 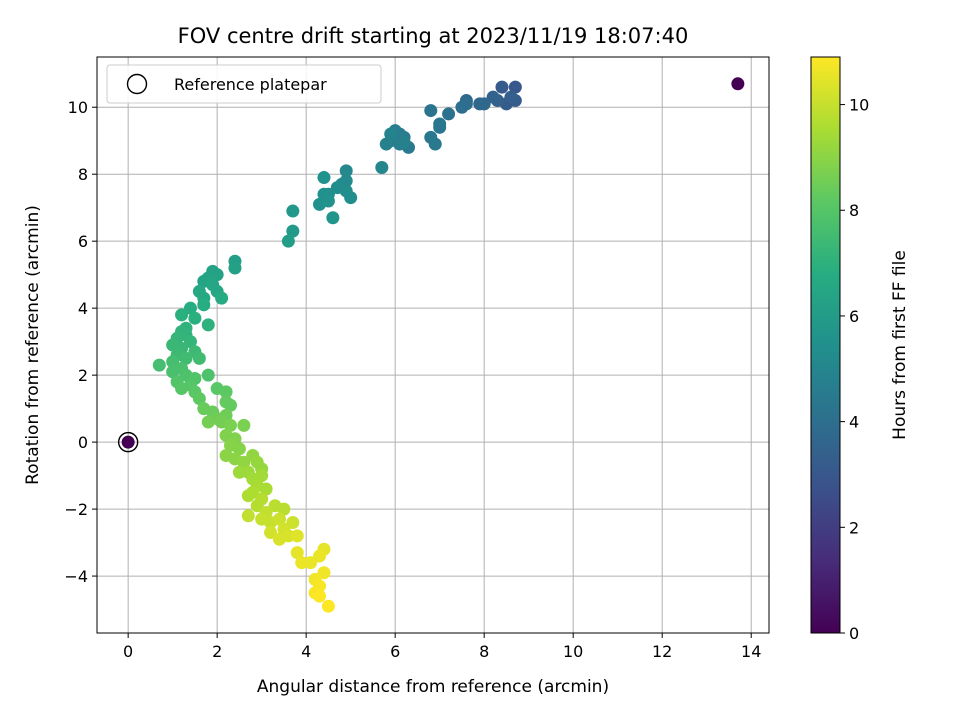 I want to click on x-tick-label: 10, so click(x=573, y=651).